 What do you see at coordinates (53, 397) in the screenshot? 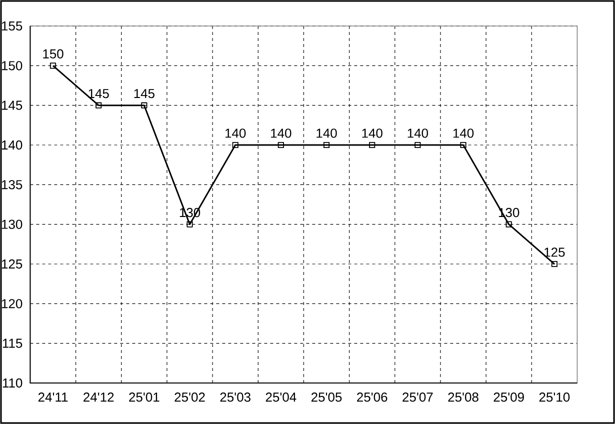
I see `x-tick-label: 24'11` at bounding box center [53, 397].